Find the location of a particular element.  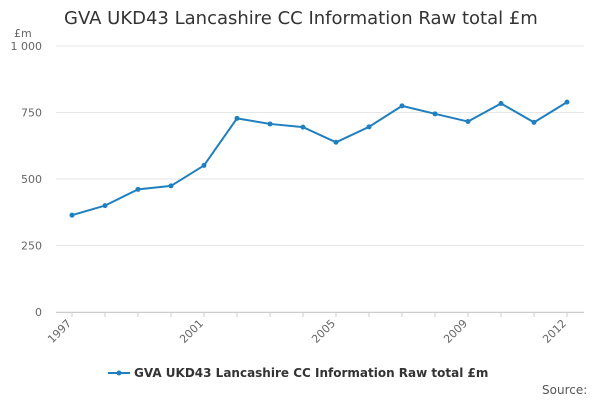

source-label: Source: is located at coordinates (564, 390).